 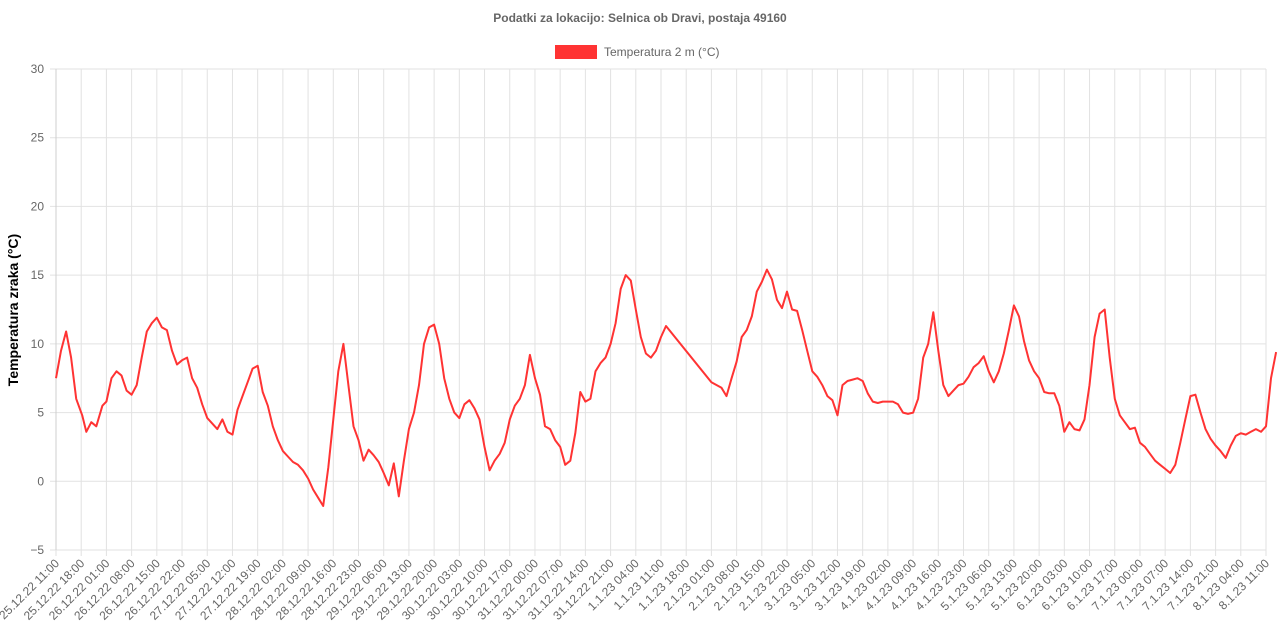 I want to click on y-axis-label: Temperatura zraka (°C), so click(x=13, y=310).